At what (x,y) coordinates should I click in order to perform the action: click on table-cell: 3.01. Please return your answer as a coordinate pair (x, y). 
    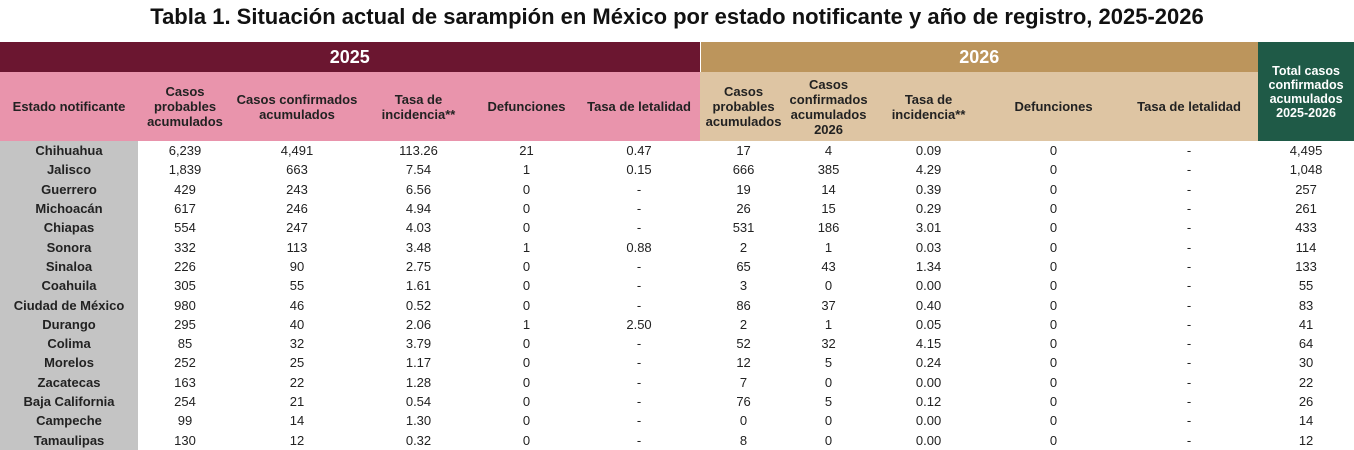
    Looking at the image, I should click on (928, 228).